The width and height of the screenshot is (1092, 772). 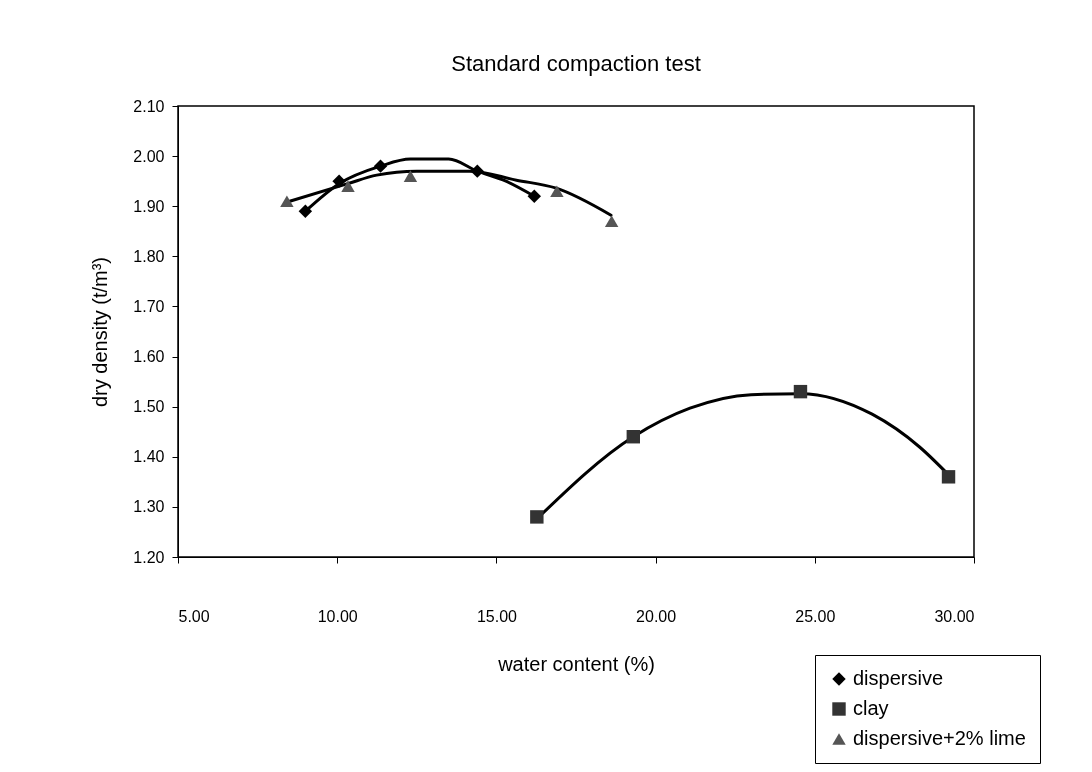 What do you see at coordinates (939, 738) in the screenshot?
I see `legend-label: dispersive+2% lime` at bounding box center [939, 738].